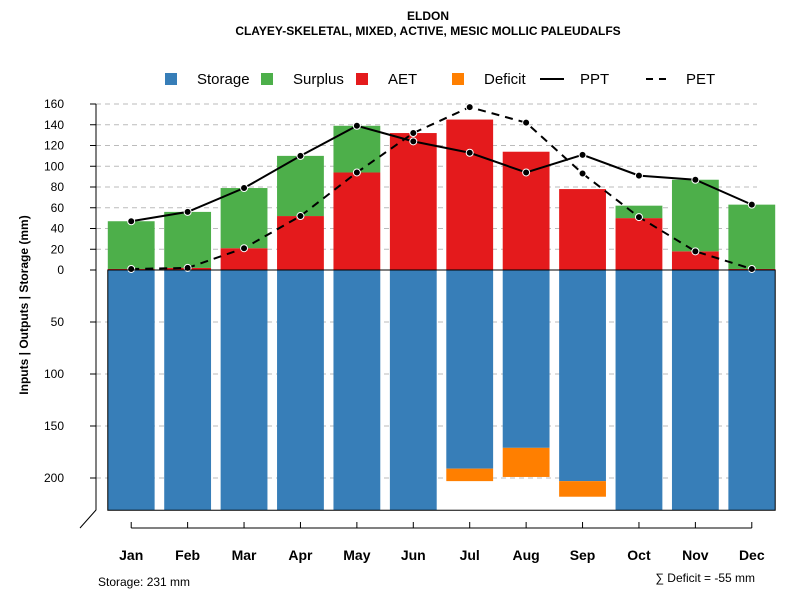  I want to click on y-axis-tail, so click(88, 519).